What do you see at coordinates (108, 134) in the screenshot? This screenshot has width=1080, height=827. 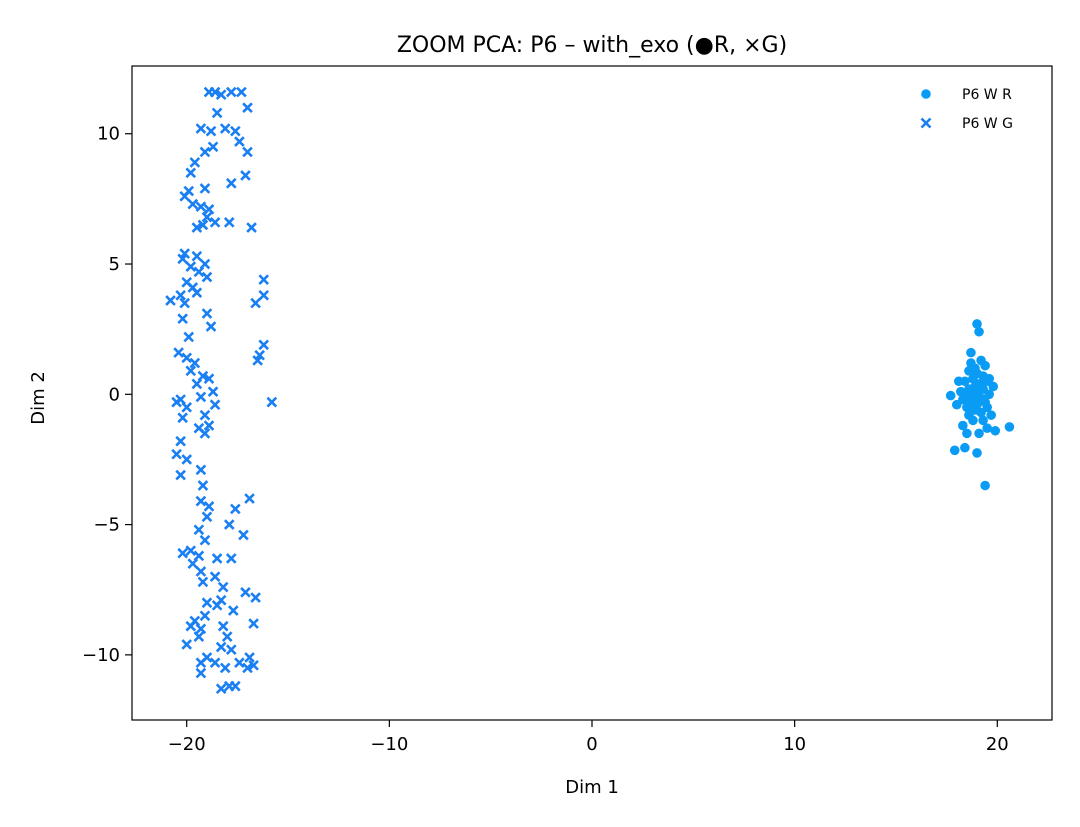 I see `y-tick-label-4: 10` at bounding box center [108, 134].